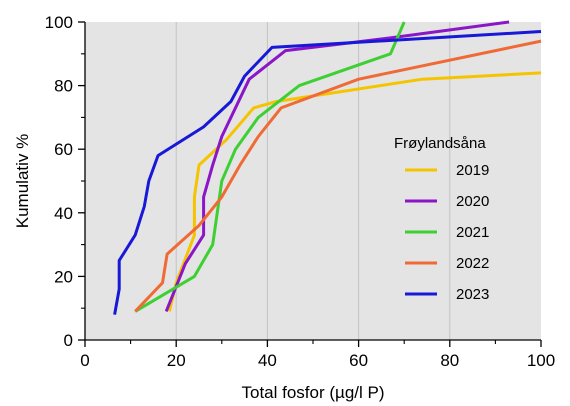 The height and width of the screenshot is (406, 570). I want to click on y-tick-label-60: 60, so click(63, 149).